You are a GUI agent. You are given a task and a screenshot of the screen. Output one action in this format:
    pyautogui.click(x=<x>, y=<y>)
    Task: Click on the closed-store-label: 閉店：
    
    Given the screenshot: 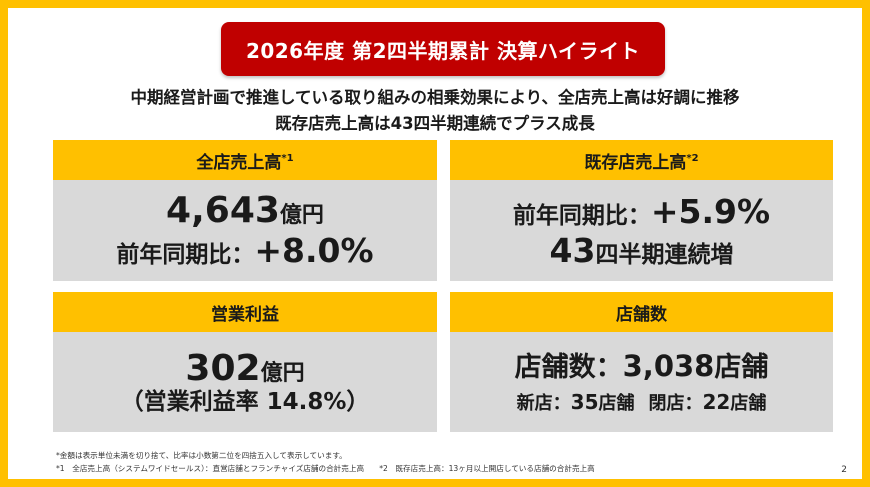 What is the action you would take?
    pyautogui.click(x=675, y=404)
    